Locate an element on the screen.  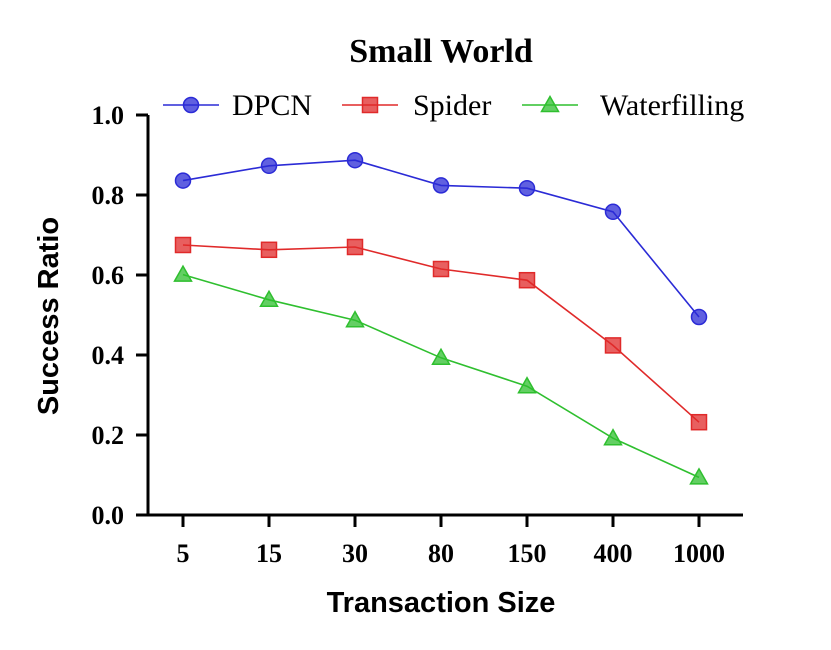
y-axis-label: Success Ratio is located at coordinates (49, 316).